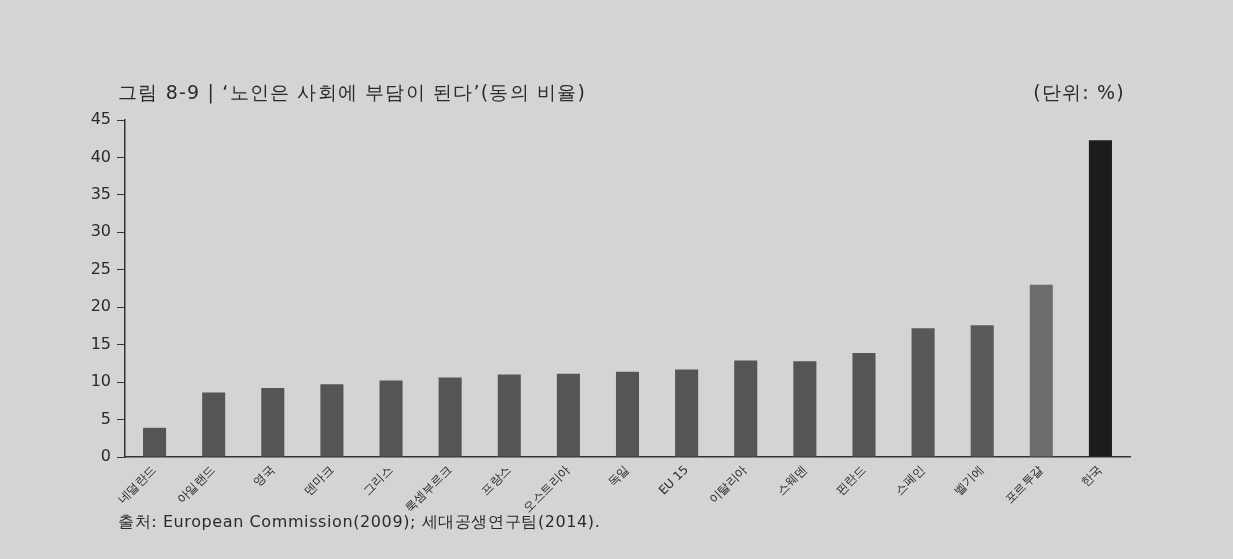  What do you see at coordinates (100, 343) in the screenshot?
I see `y-tick-label: 15` at bounding box center [100, 343].